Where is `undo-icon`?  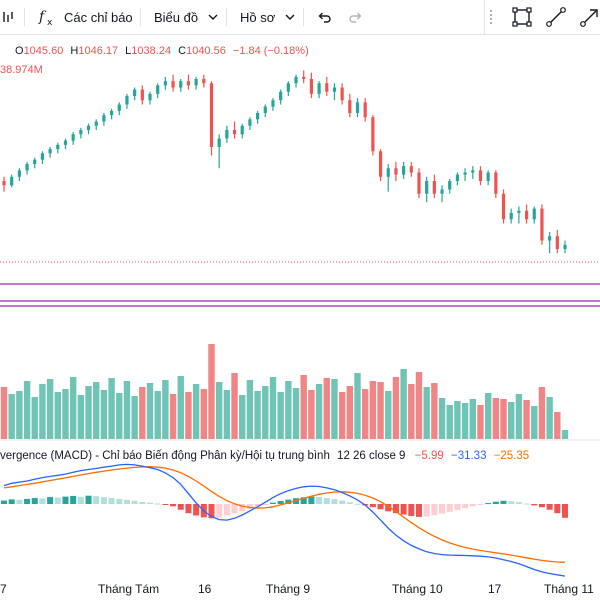 undo-icon is located at coordinates (324, 17).